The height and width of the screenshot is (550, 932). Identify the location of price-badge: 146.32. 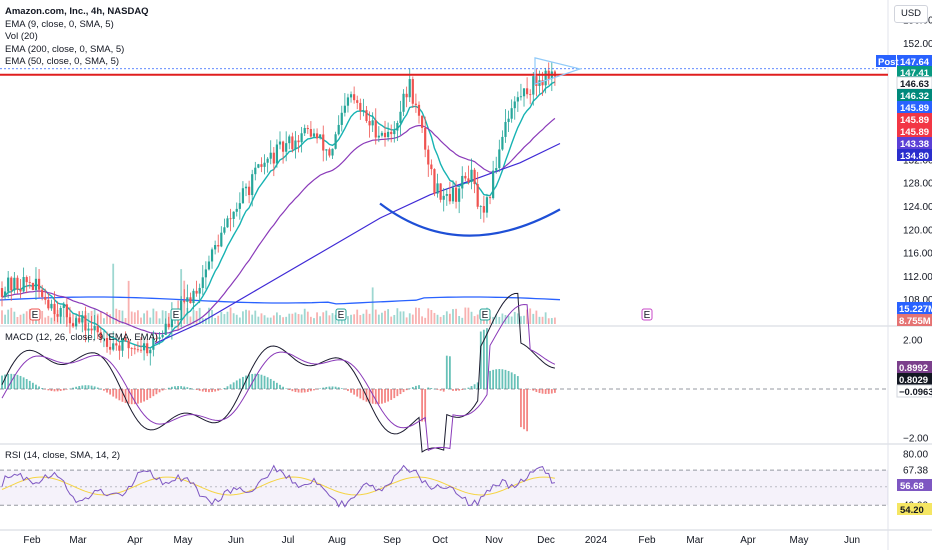
(914, 95).